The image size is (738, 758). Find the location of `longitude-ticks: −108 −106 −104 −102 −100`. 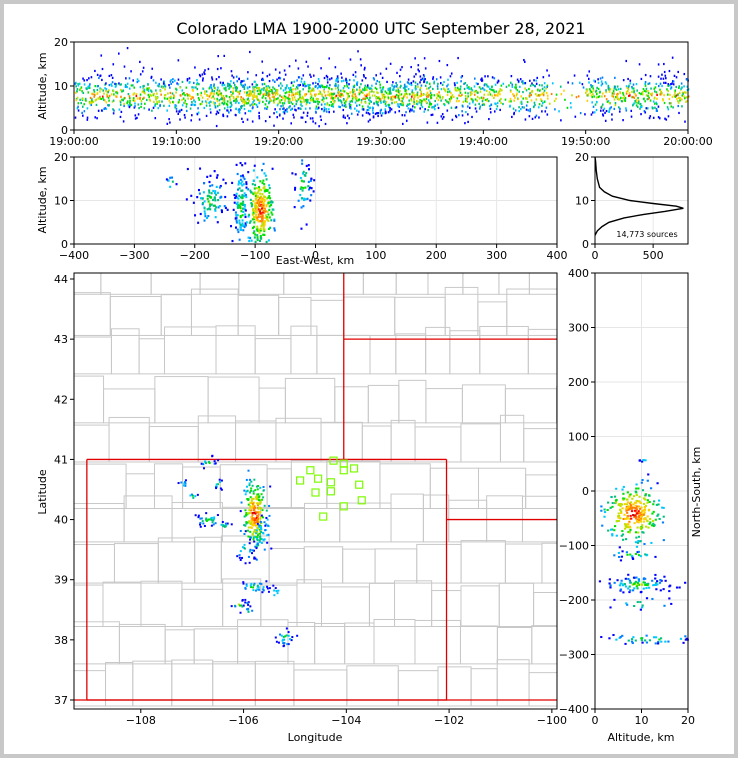

longitude-ticks: −108 −106 −104 −102 −100 is located at coordinates (346, 718).